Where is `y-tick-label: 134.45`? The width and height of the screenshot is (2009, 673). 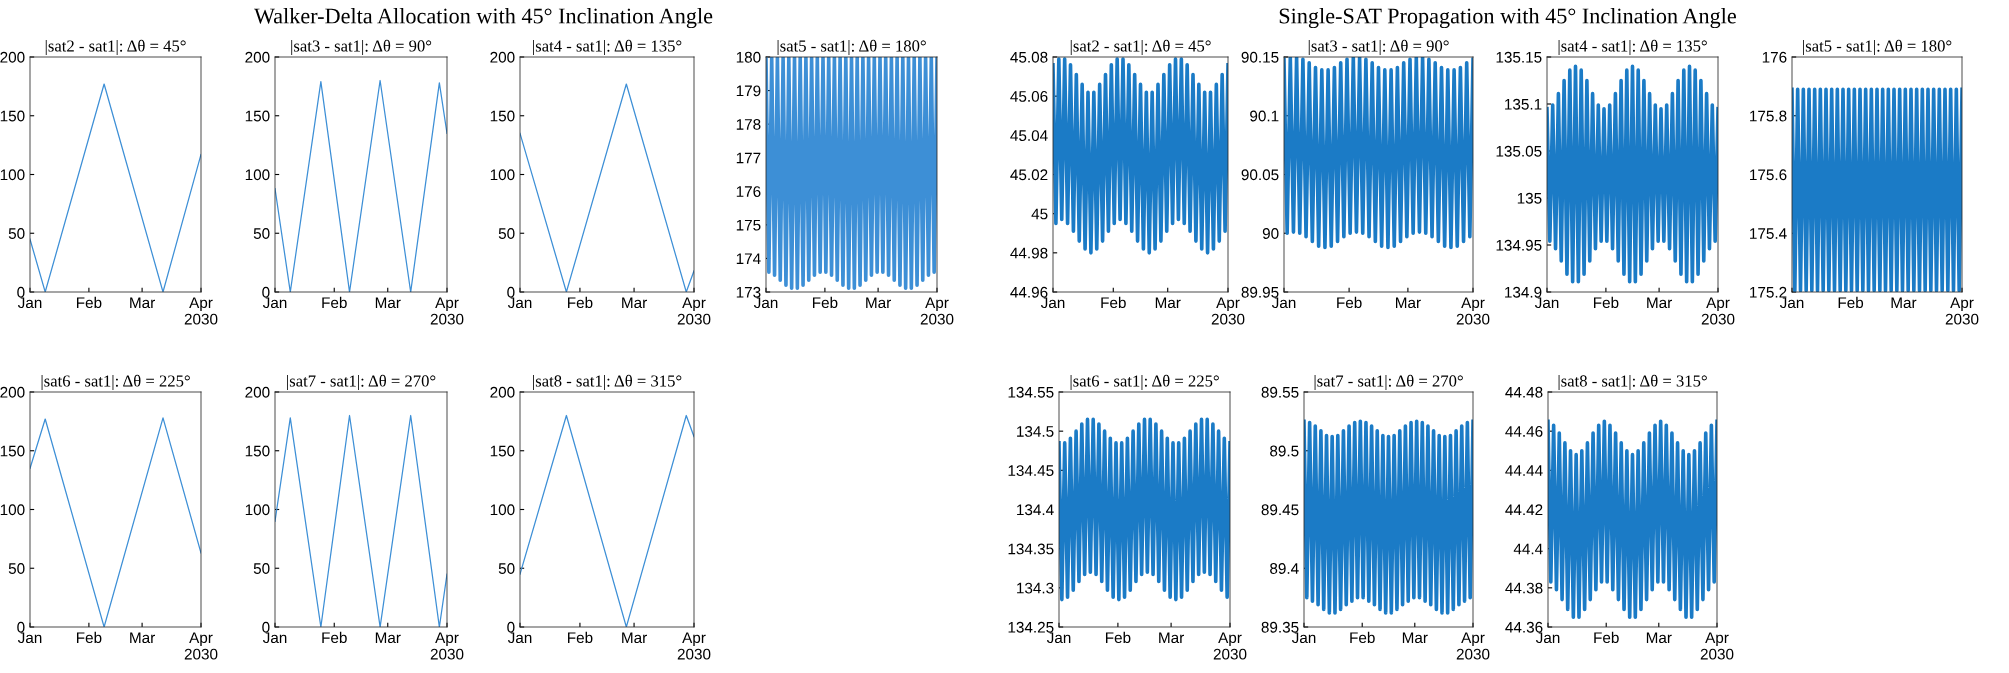 y-tick-label: 134.45 is located at coordinates (1031, 471).